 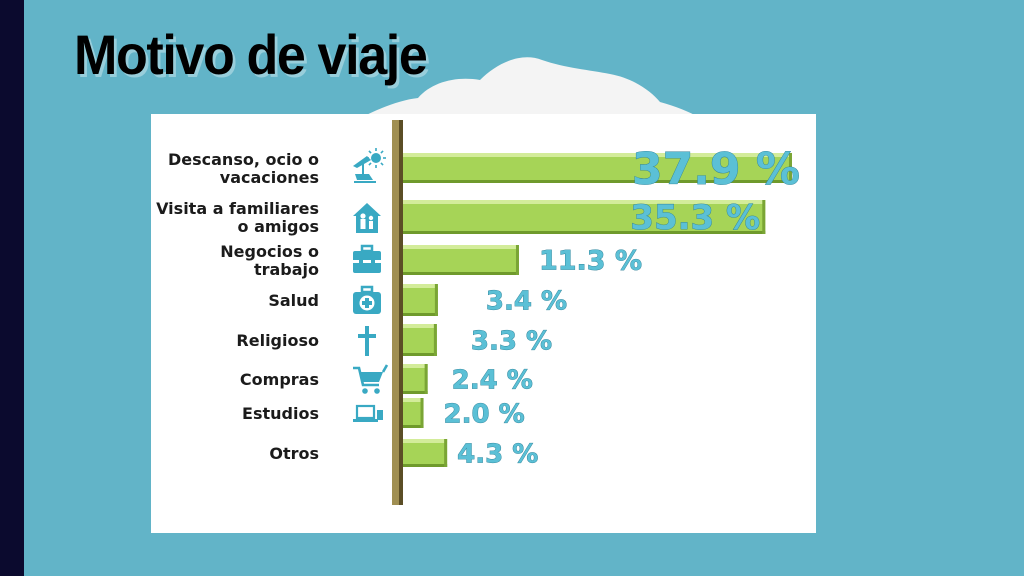 I want to click on laptop-icon, so click(x=368, y=413).